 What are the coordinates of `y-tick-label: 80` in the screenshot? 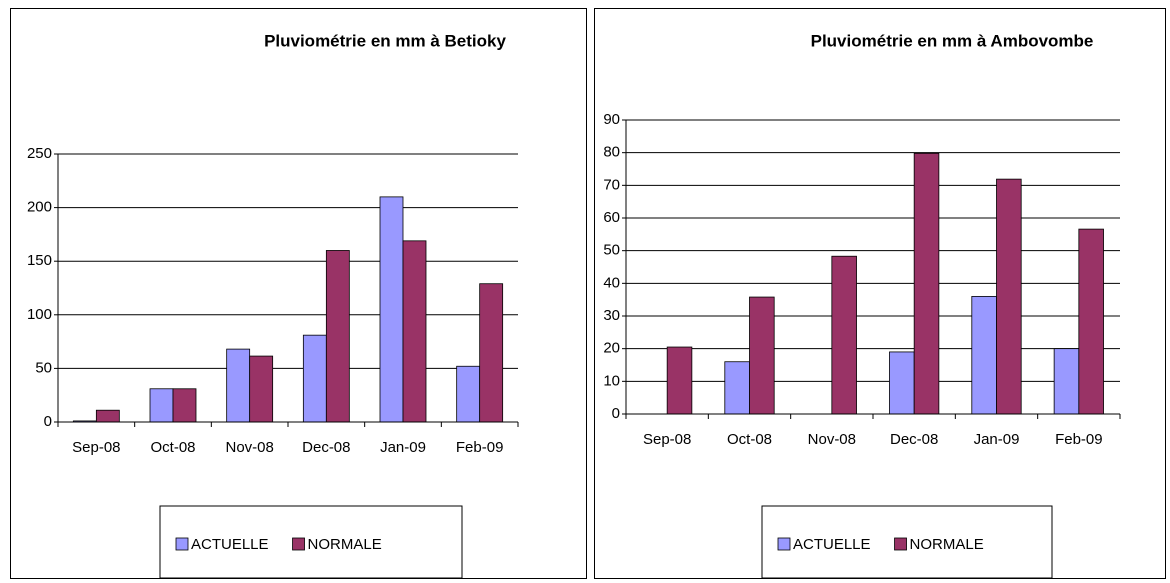 It's located at (611, 152).